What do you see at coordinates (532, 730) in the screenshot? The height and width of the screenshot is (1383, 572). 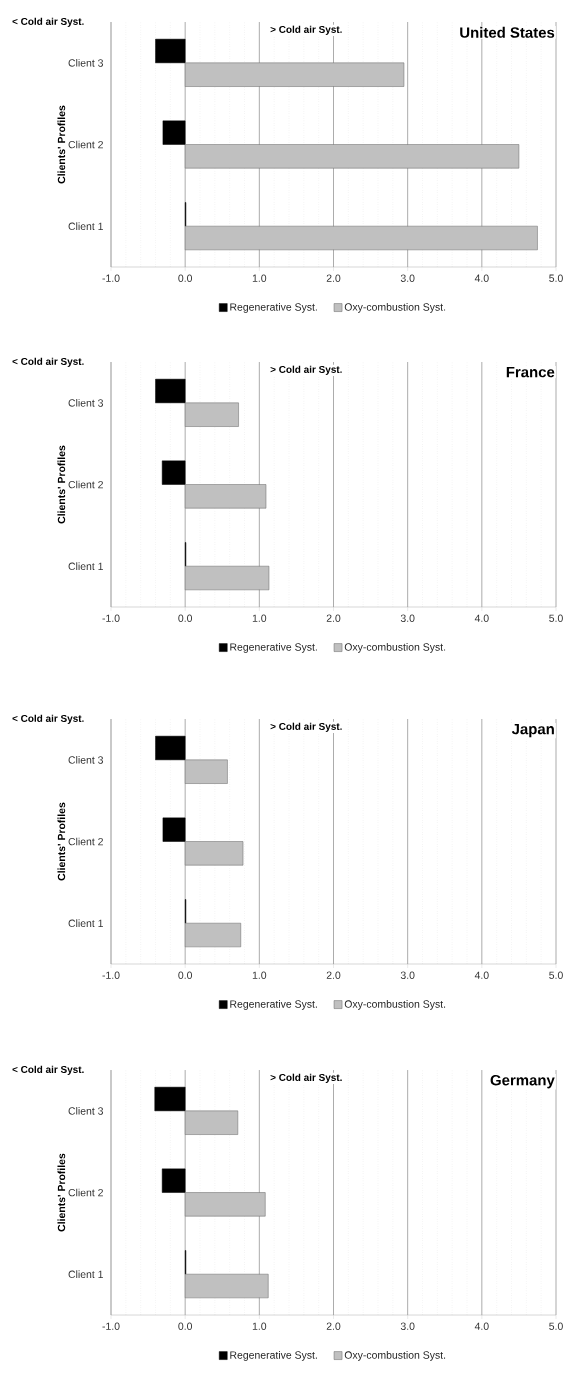 I see `chart-title: Japan` at bounding box center [532, 730].